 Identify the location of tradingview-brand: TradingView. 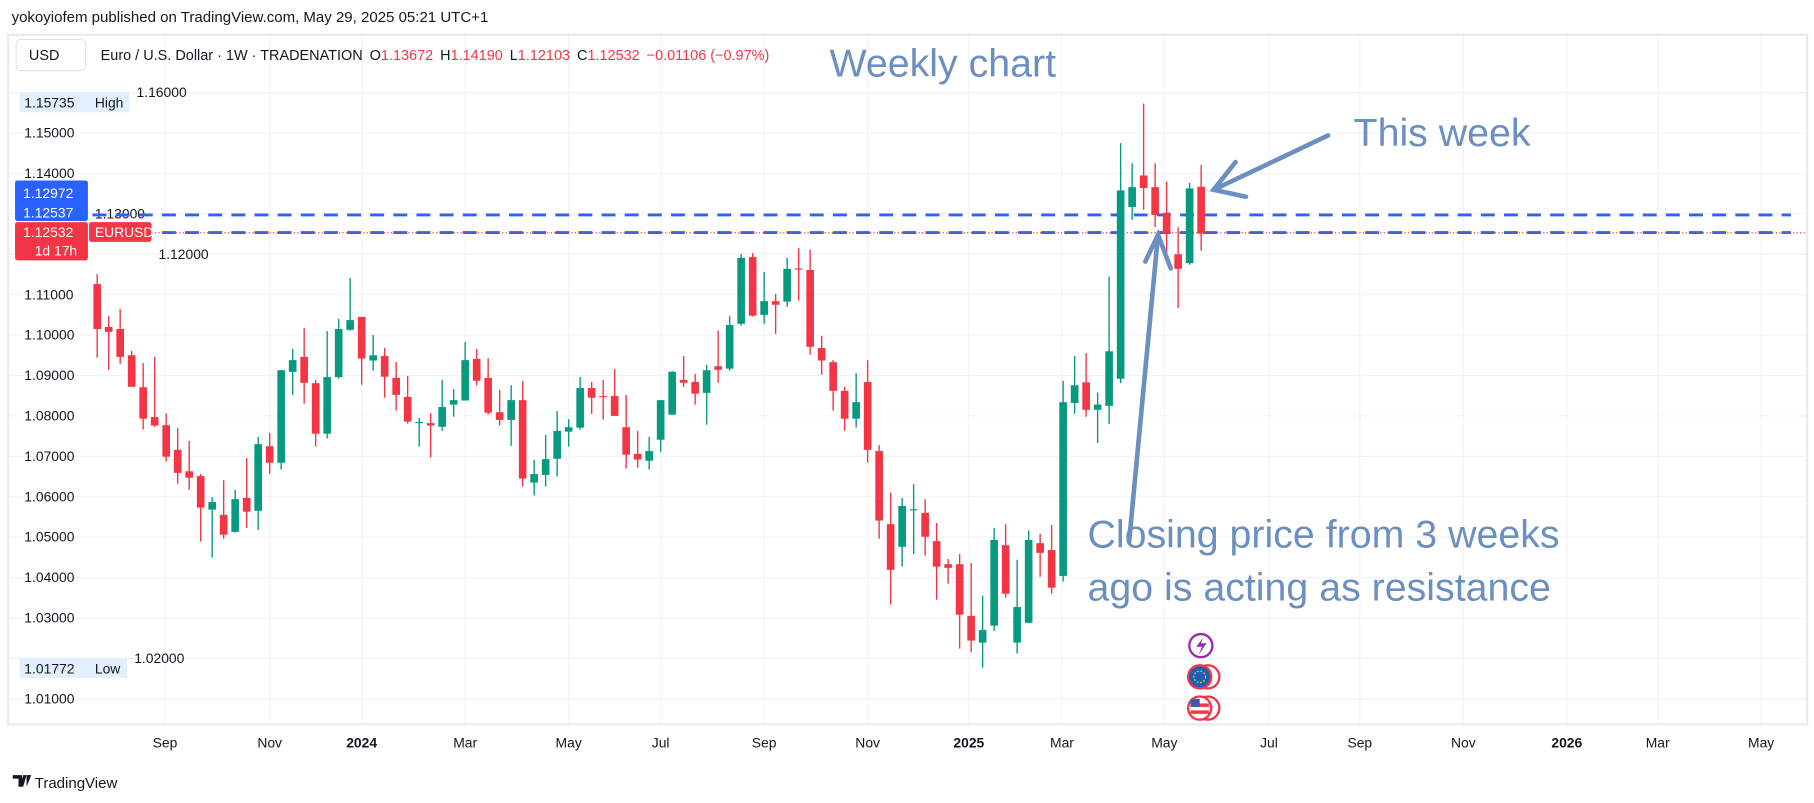
(76, 783).